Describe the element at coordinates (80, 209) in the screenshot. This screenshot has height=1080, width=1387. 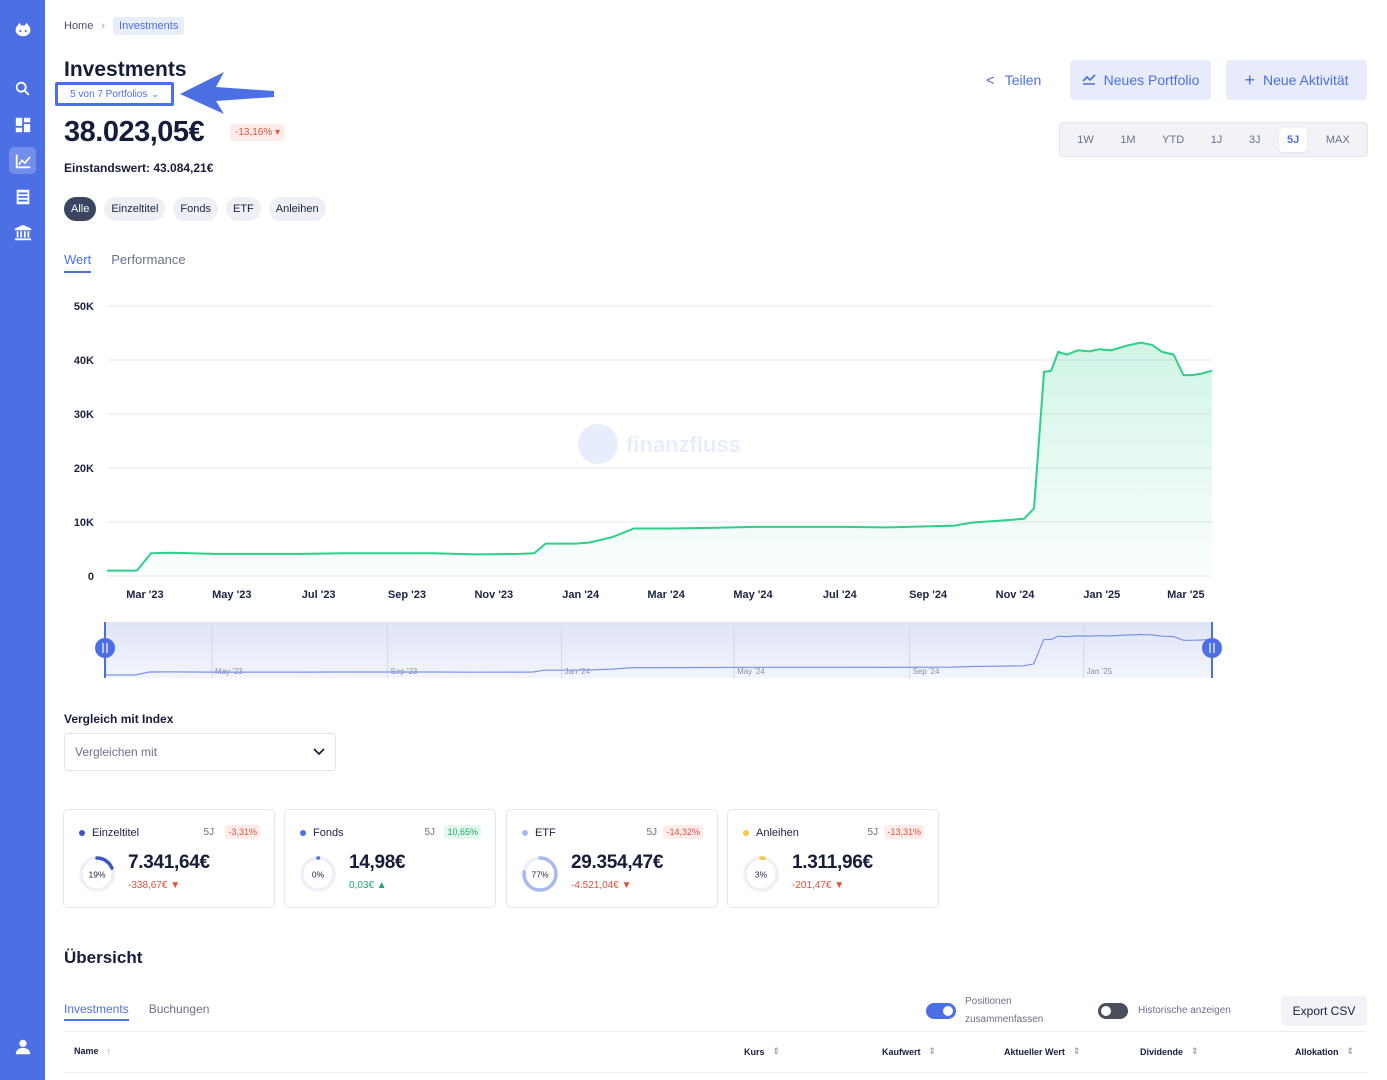
I see `filter-alle: Alle` at that location.